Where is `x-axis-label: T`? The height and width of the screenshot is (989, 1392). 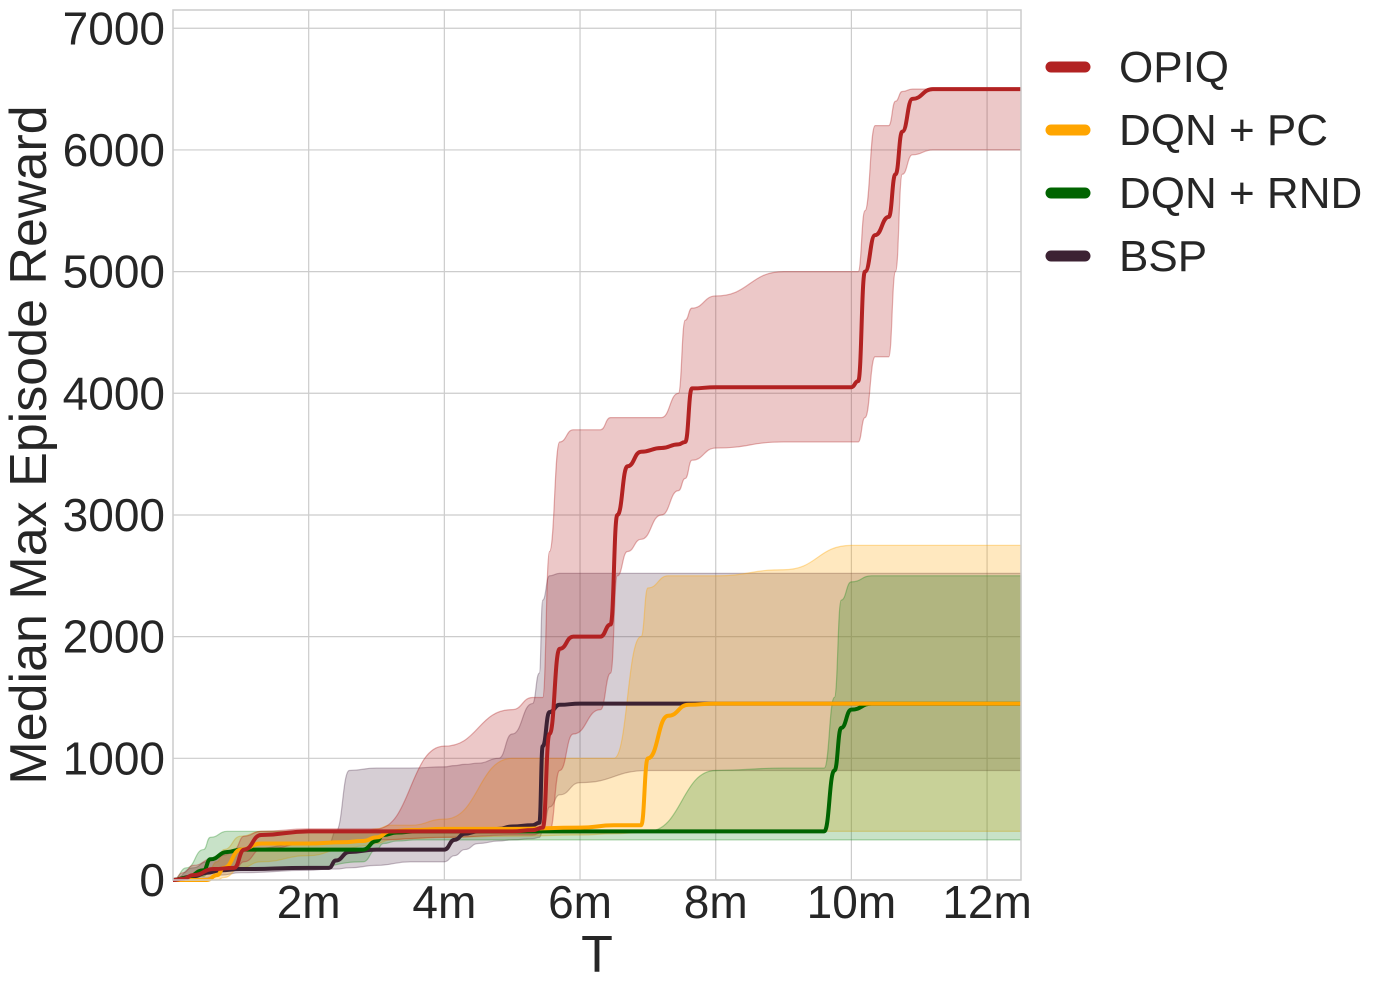
x-axis-label: T is located at coordinates (597, 955).